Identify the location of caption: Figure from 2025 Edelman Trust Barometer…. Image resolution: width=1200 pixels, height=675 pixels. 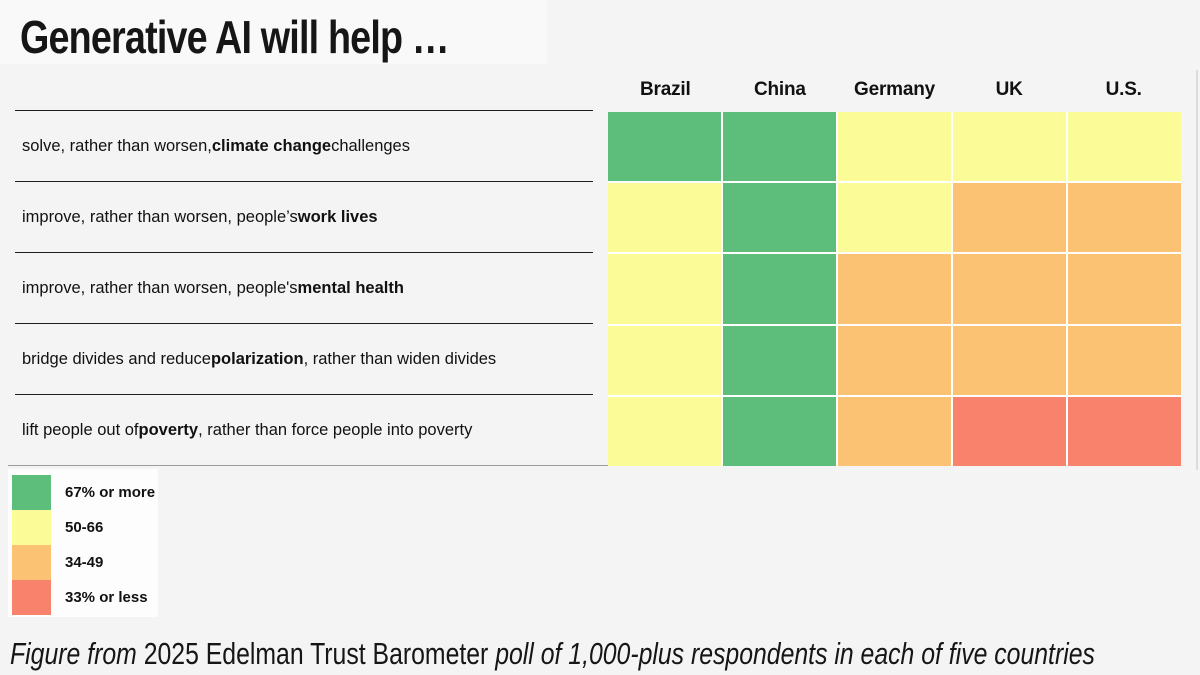
(552, 653).